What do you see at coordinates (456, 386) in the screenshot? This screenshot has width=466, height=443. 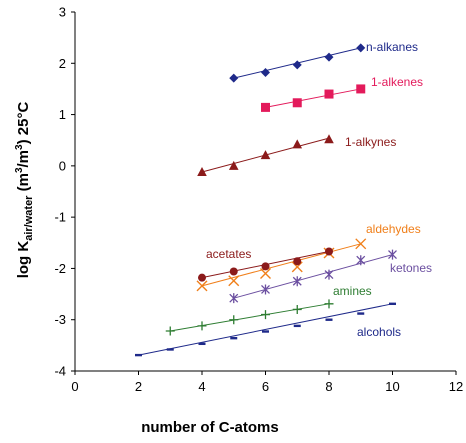 I see `x-tick-label: 12` at bounding box center [456, 386].